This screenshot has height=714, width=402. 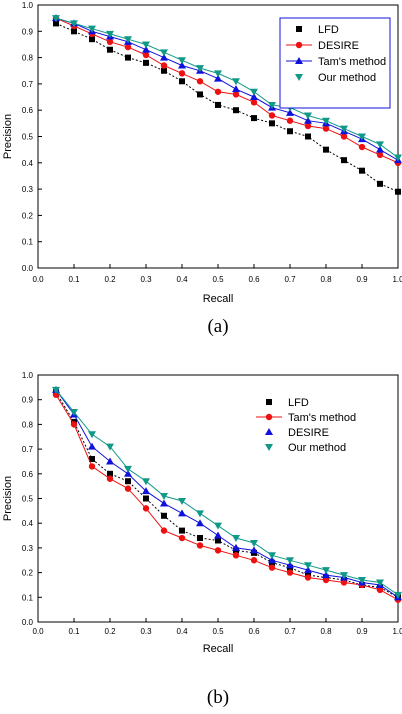 I want to click on y-tick-label: 0.0, so click(x=28, y=268).